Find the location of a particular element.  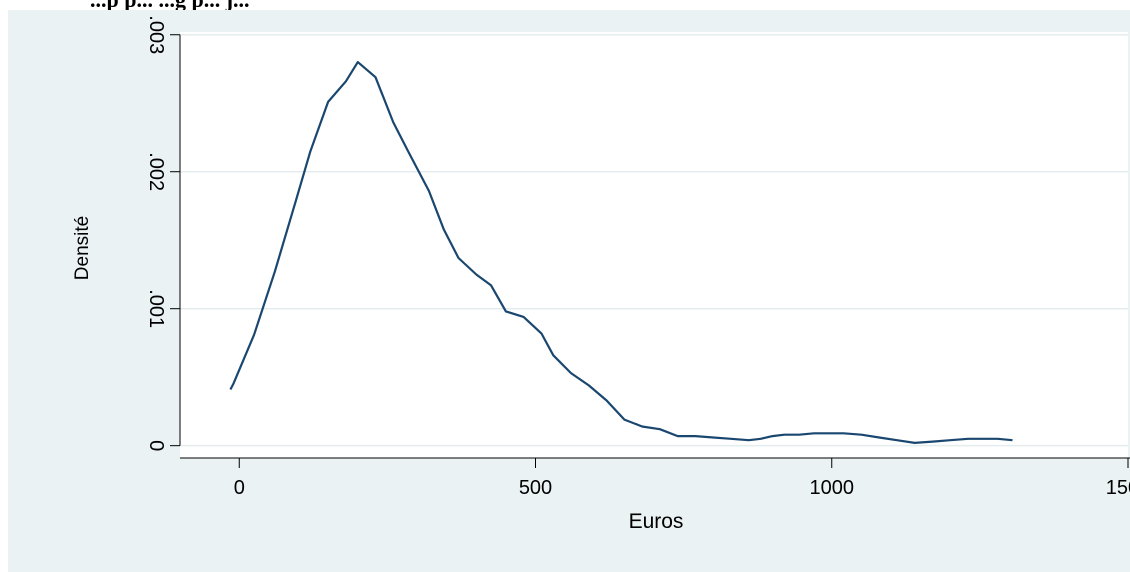

y-tick-label: .001 is located at coordinates (156, 308).